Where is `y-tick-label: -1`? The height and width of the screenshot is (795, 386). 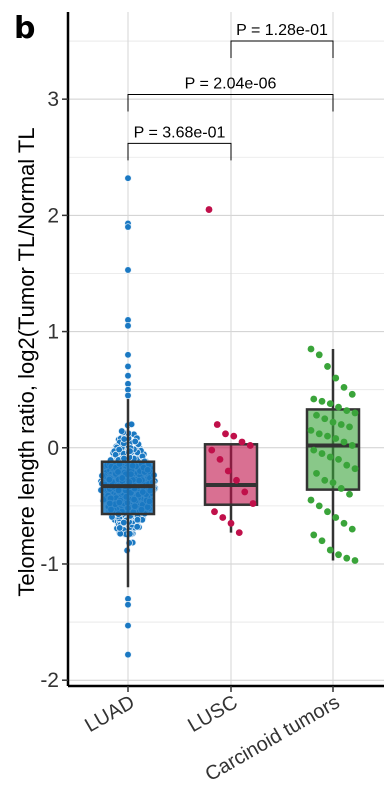 y-tick-label: -1 is located at coordinates (49, 564).